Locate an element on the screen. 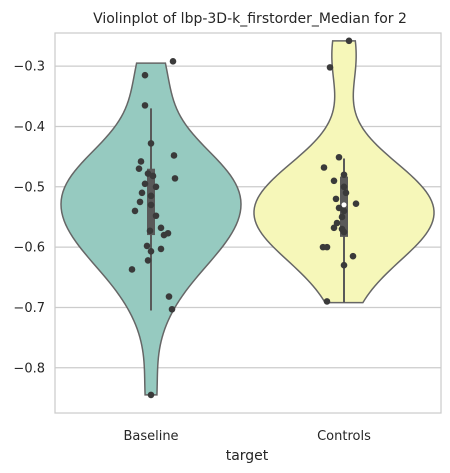  x-tick-label: Baseline is located at coordinates (150, 436).